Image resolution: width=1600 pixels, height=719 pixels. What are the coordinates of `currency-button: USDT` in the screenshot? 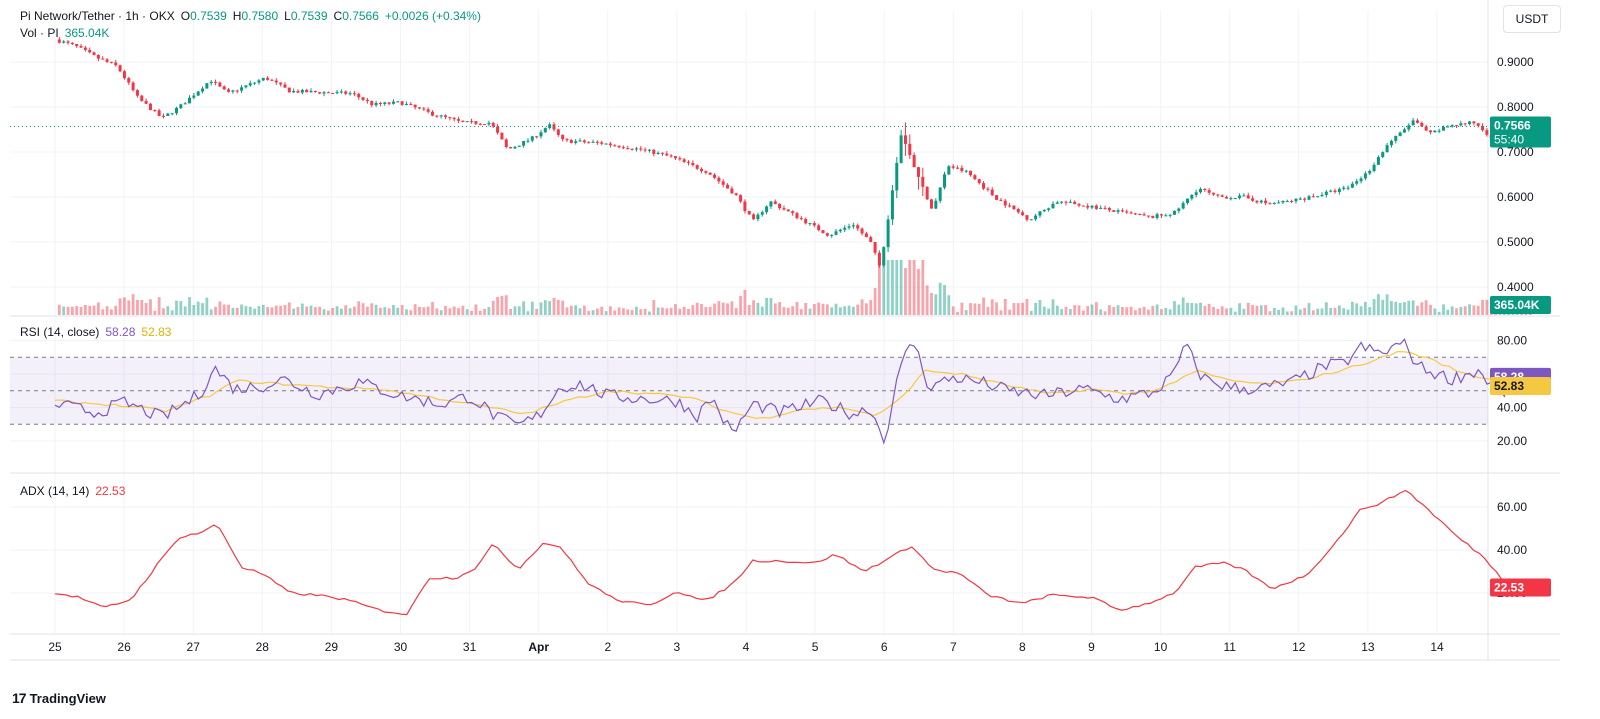 It's located at (1532, 19).